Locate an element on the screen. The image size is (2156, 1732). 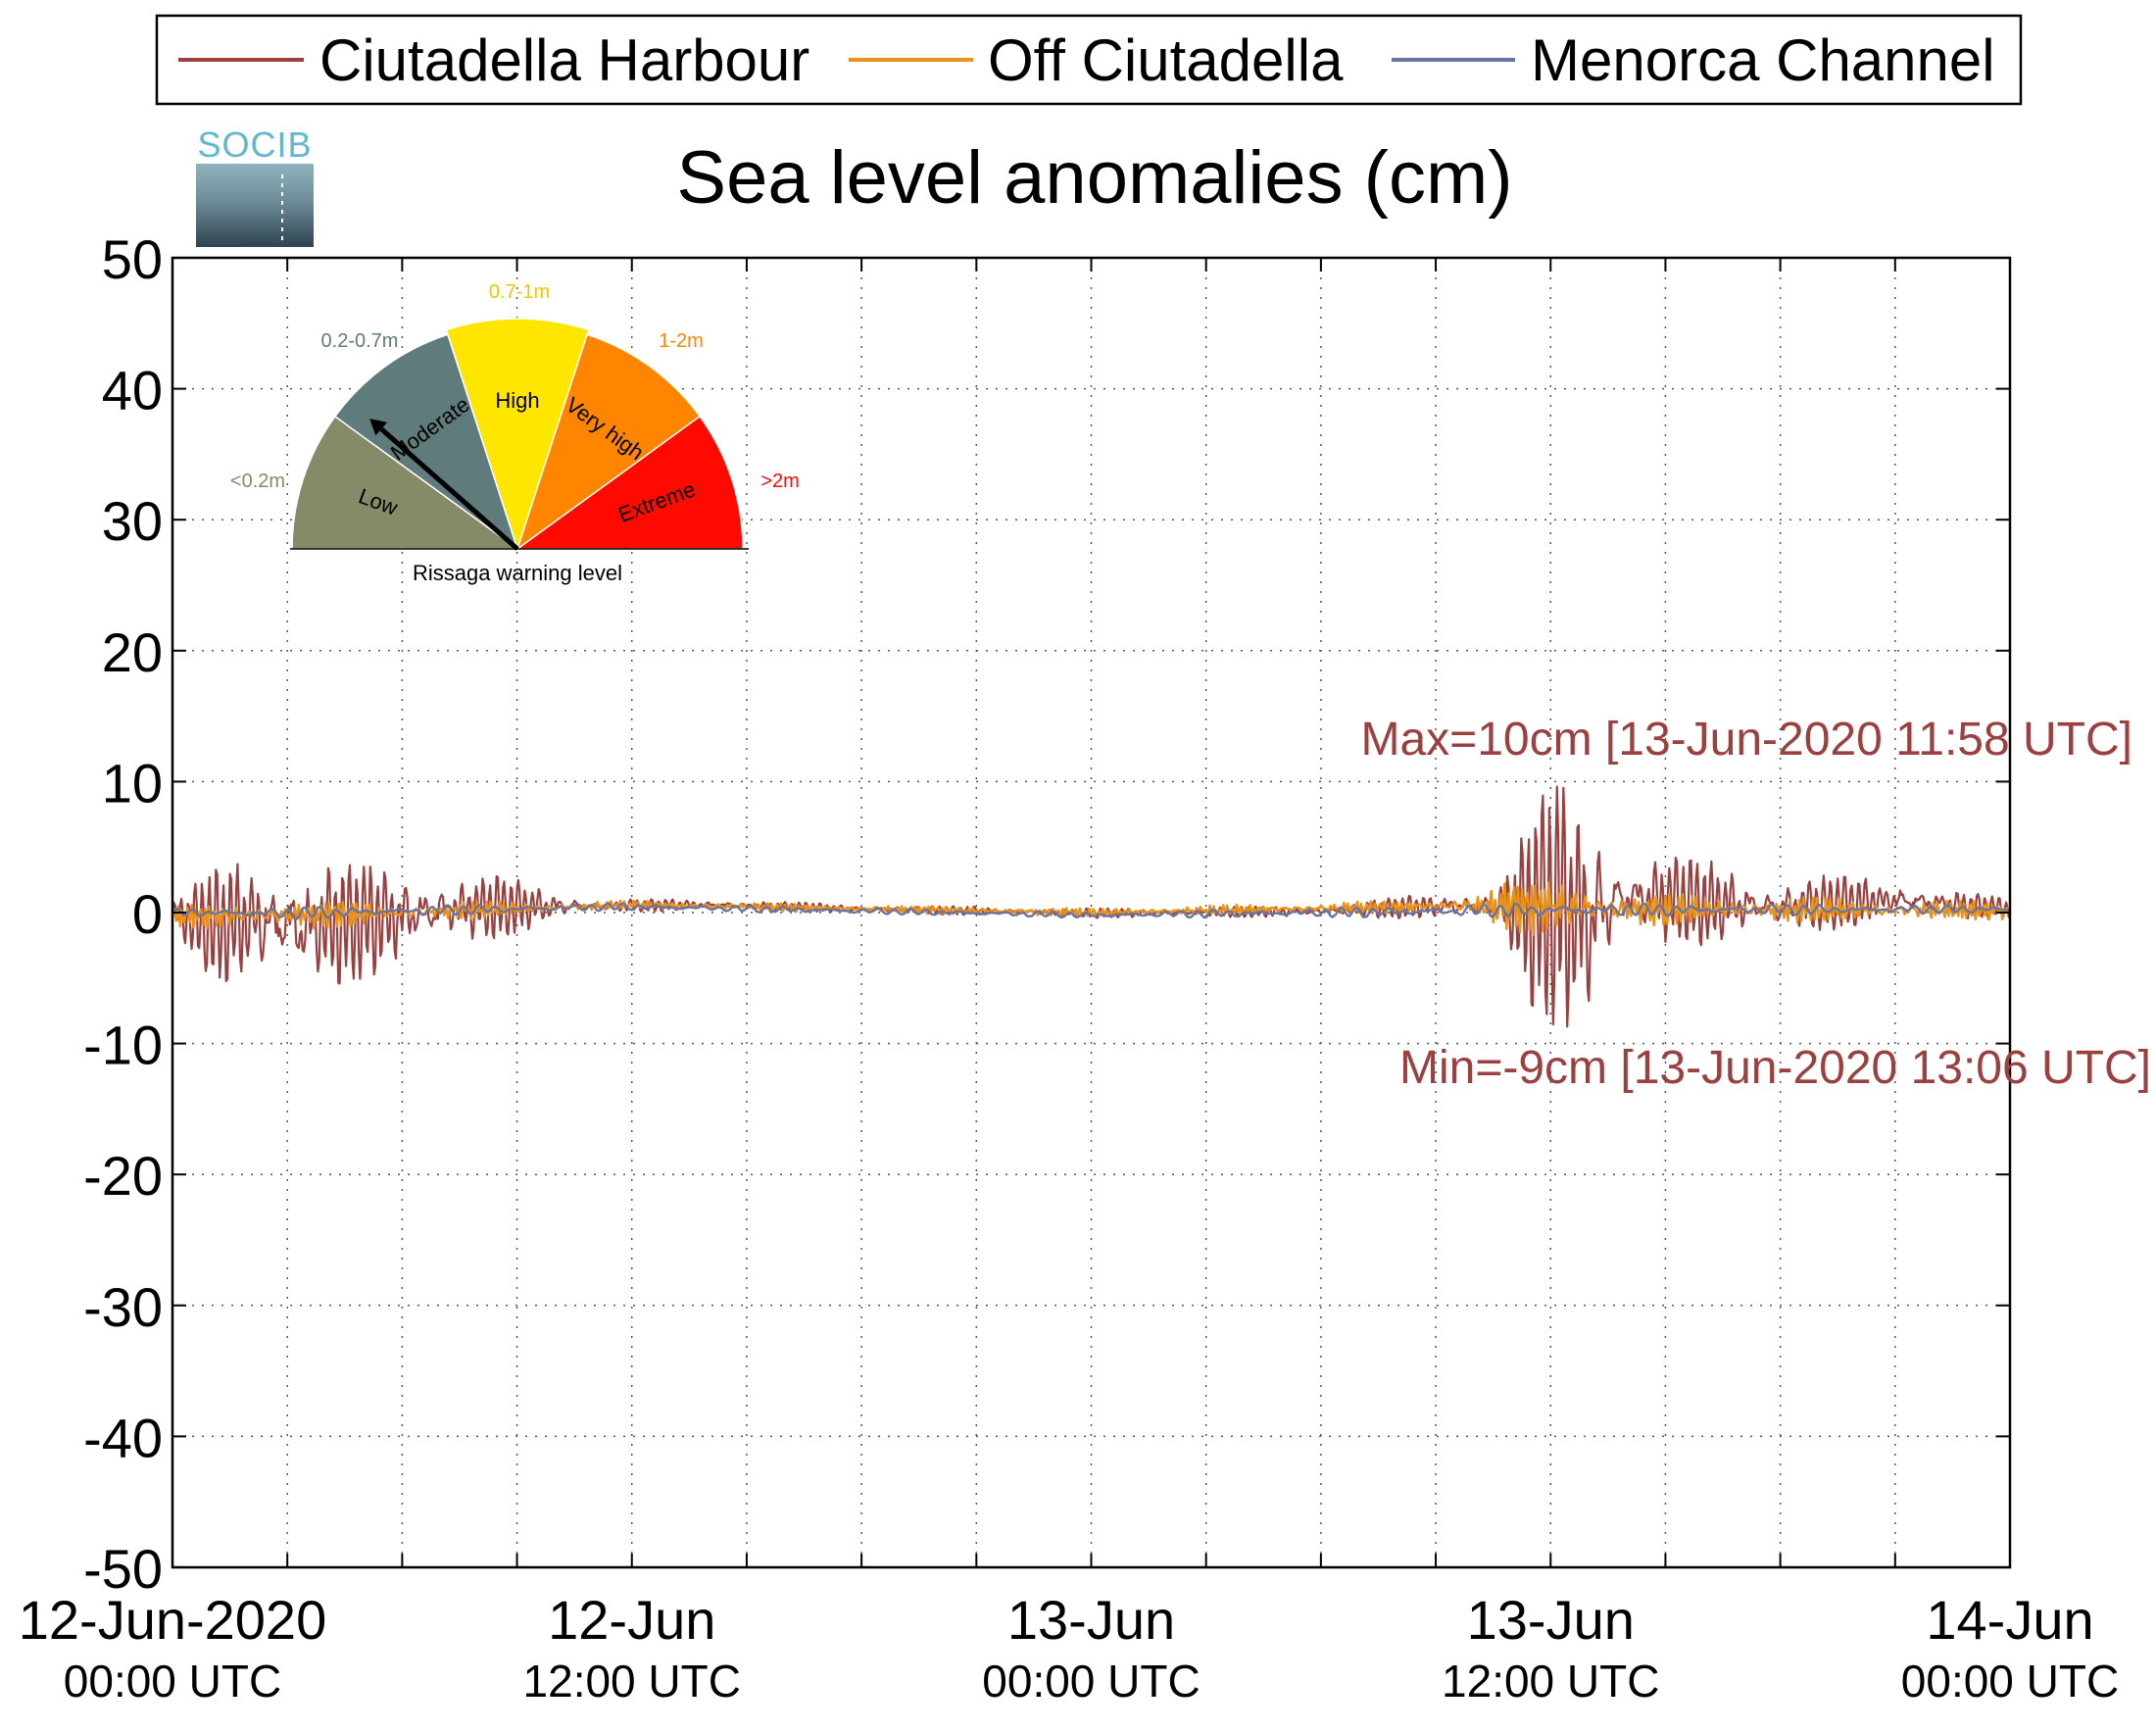
x-tick-label-date: 12-Jun is located at coordinates (631, 1620).